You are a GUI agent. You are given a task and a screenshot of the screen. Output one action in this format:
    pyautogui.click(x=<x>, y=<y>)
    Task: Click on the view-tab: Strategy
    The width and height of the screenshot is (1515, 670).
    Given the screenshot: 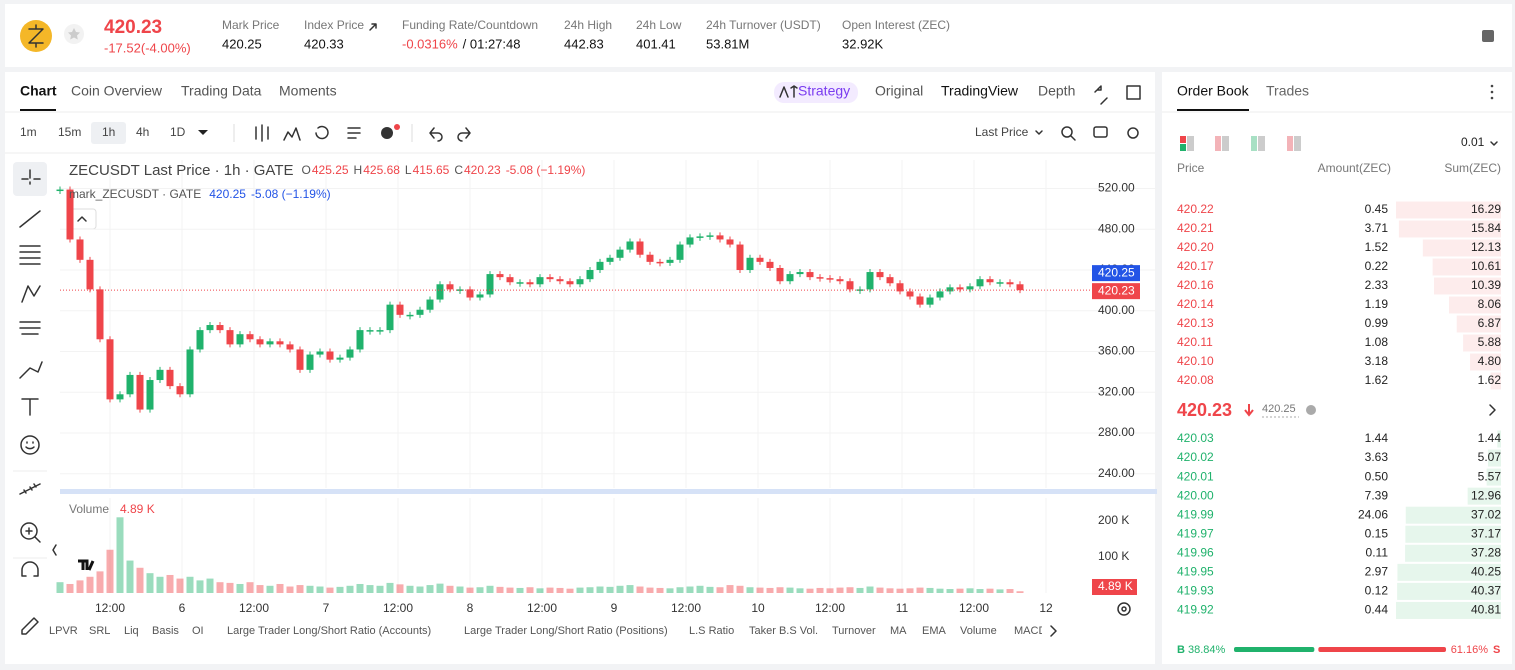 What is the action you would take?
    pyautogui.click(x=824, y=91)
    